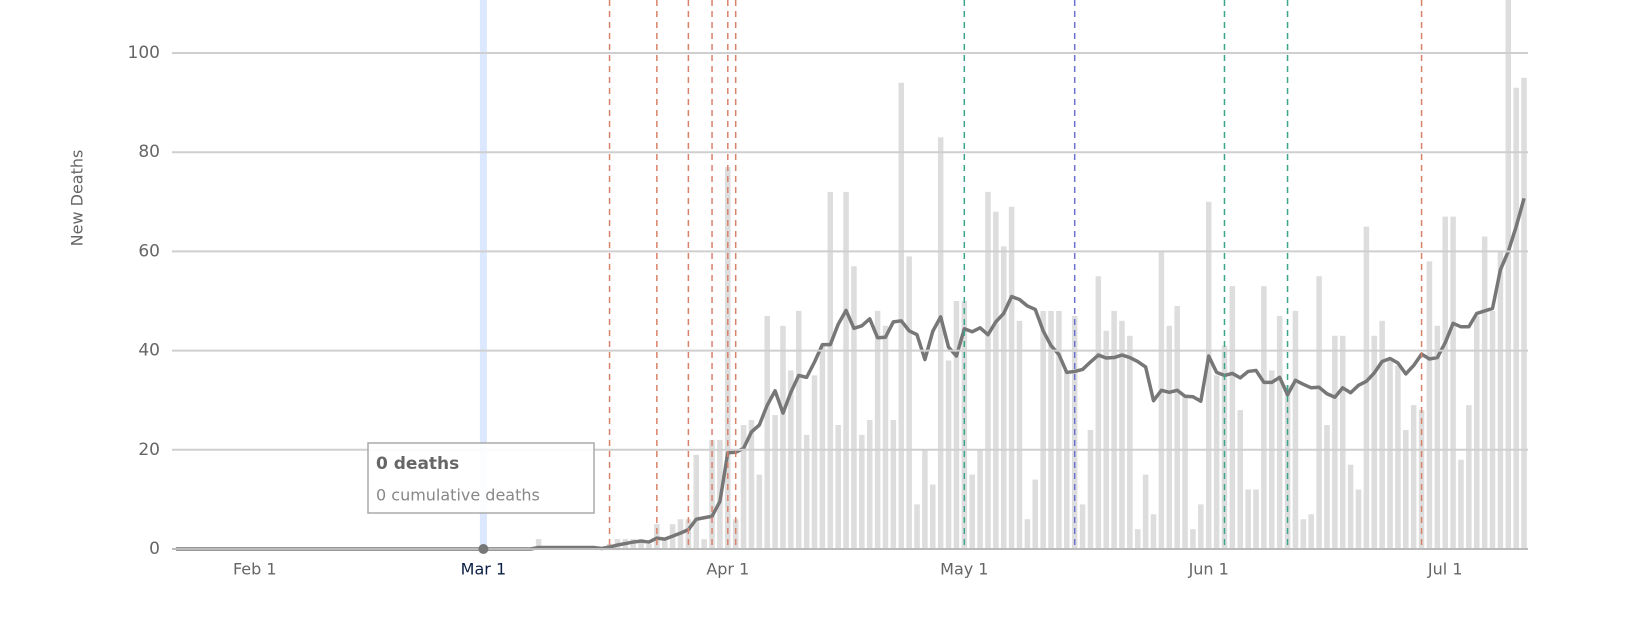 The width and height of the screenshot is (1647, 622). I want to click on y-tick-label: 40, so click(149, 351).